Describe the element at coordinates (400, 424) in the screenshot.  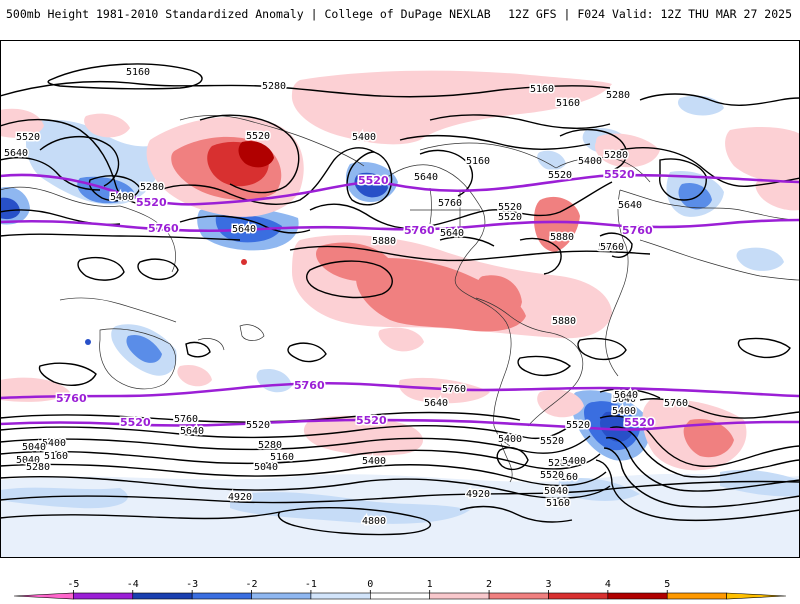
I see `contour-5520-south` at that location.